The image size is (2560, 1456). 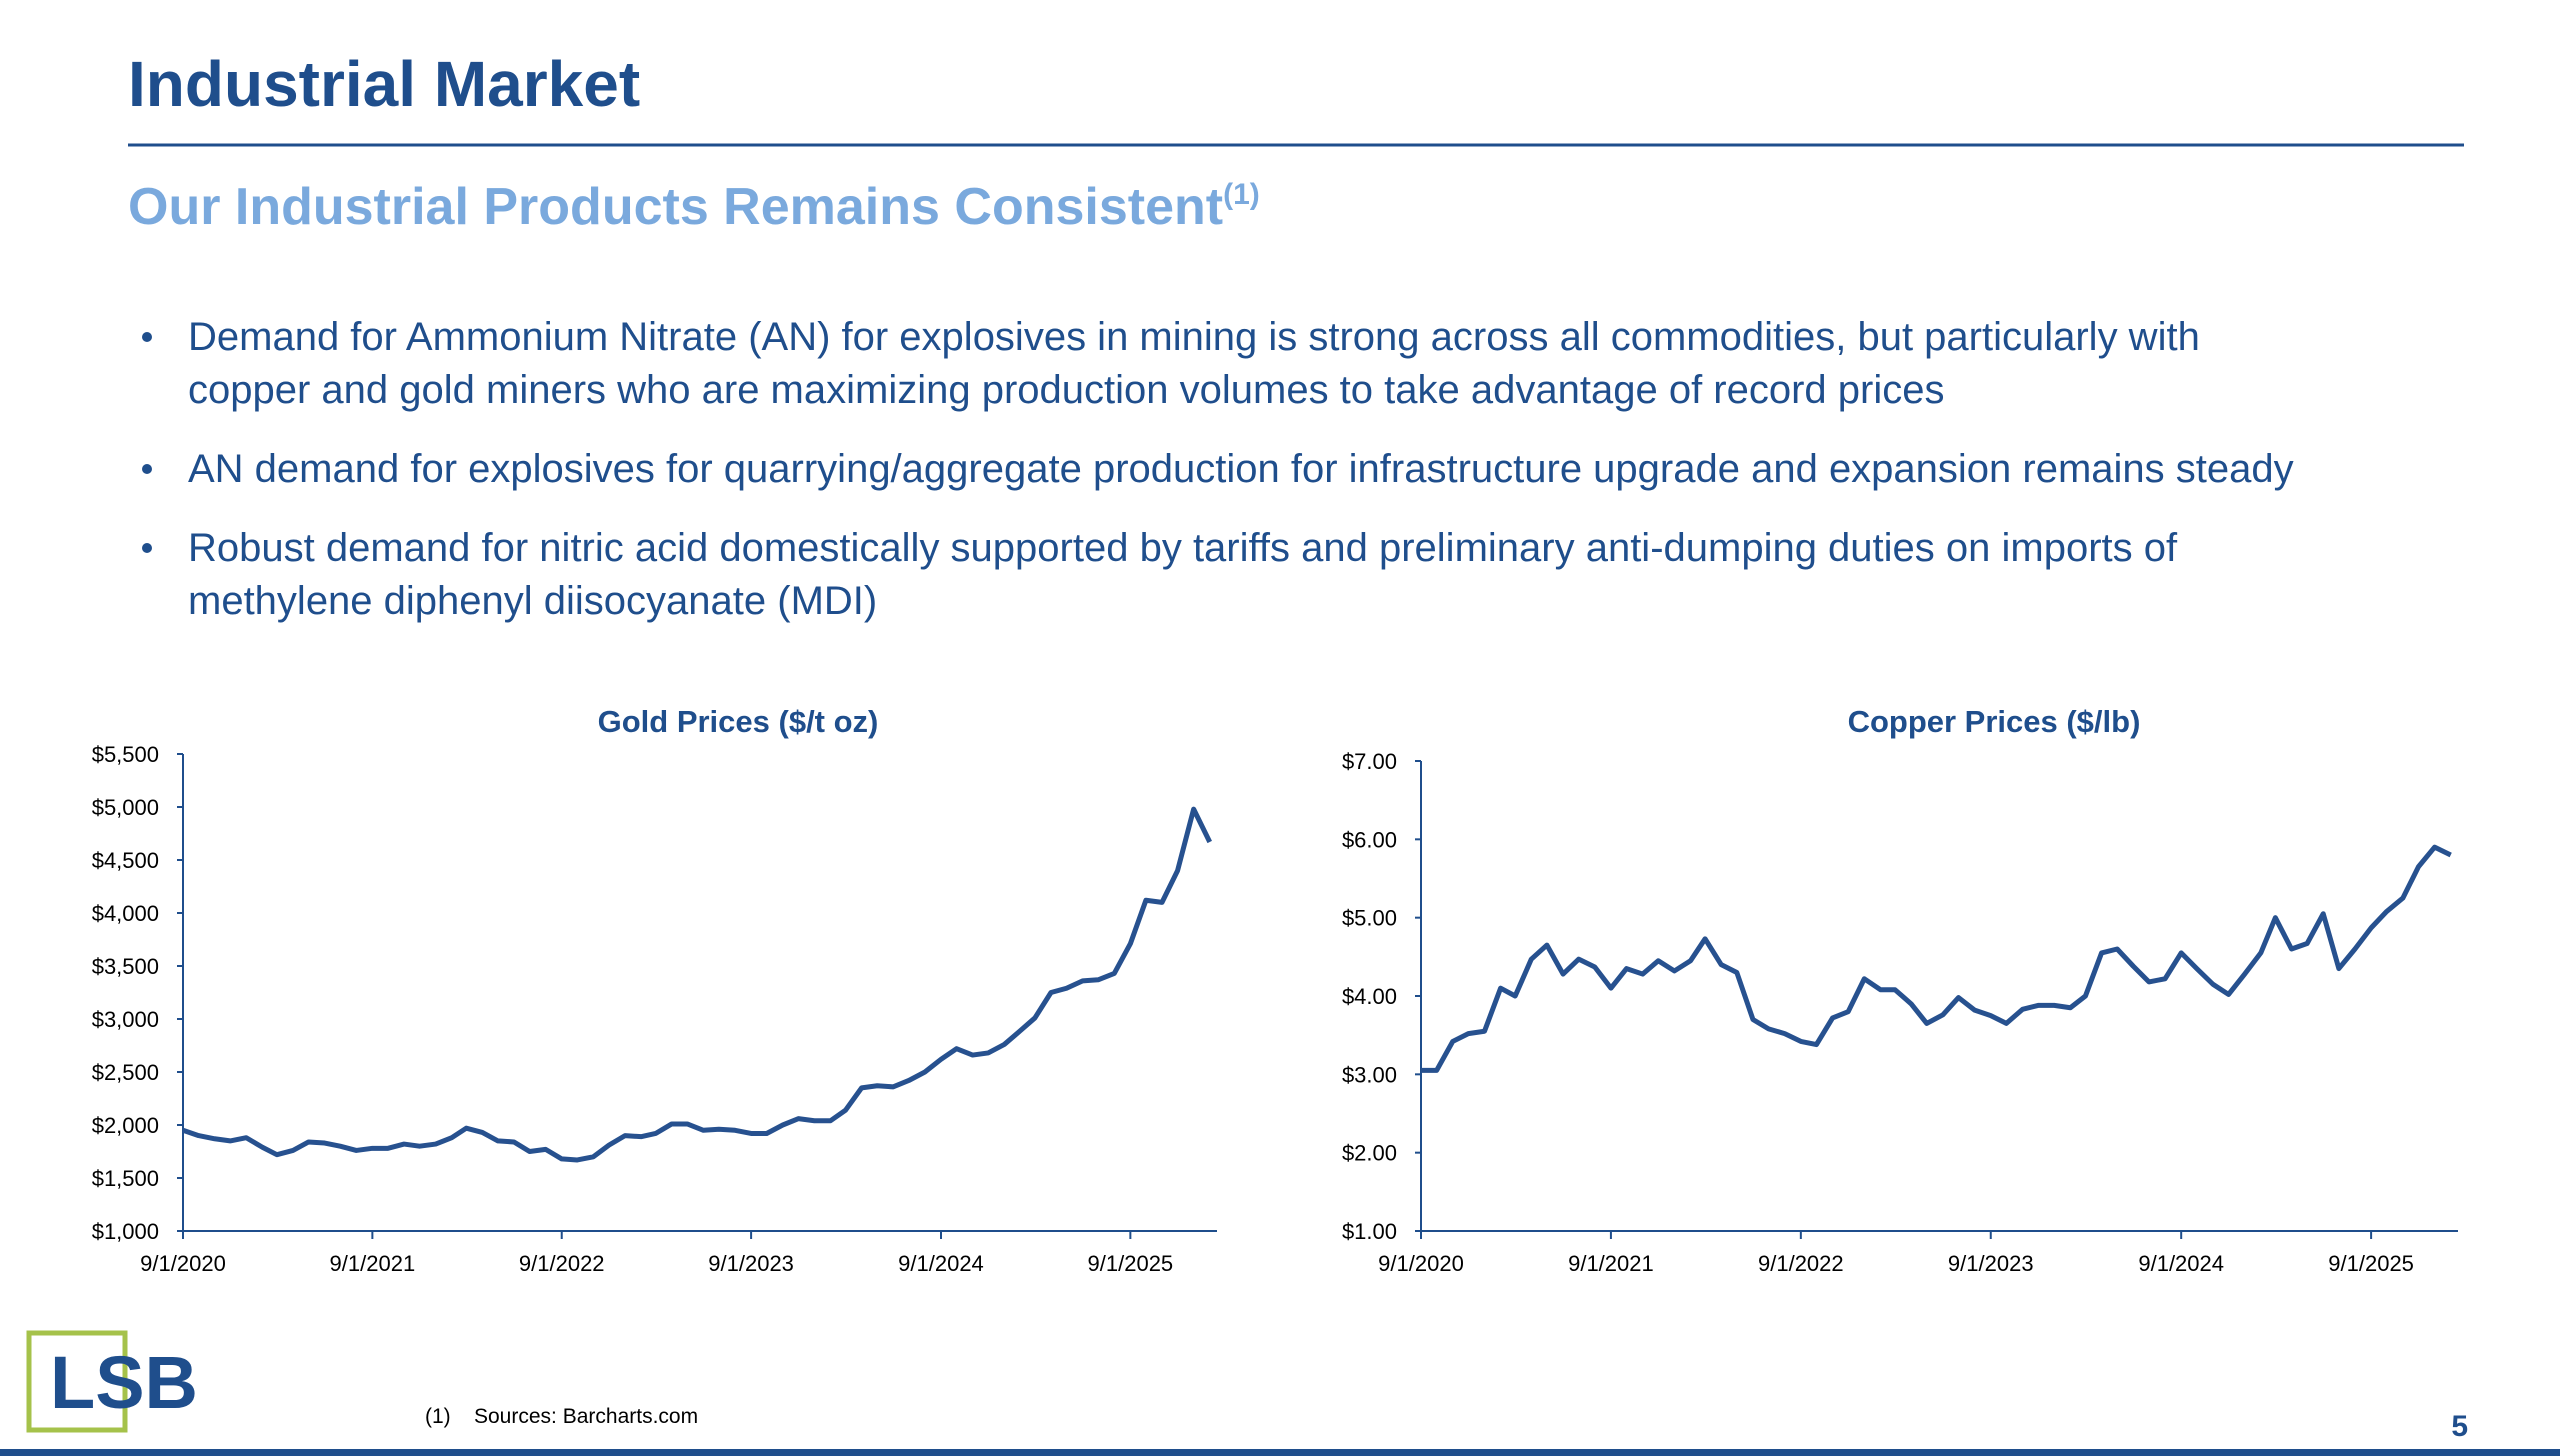 I want to click on y-tick-label: $1,500, so click(x=125, y=1178).